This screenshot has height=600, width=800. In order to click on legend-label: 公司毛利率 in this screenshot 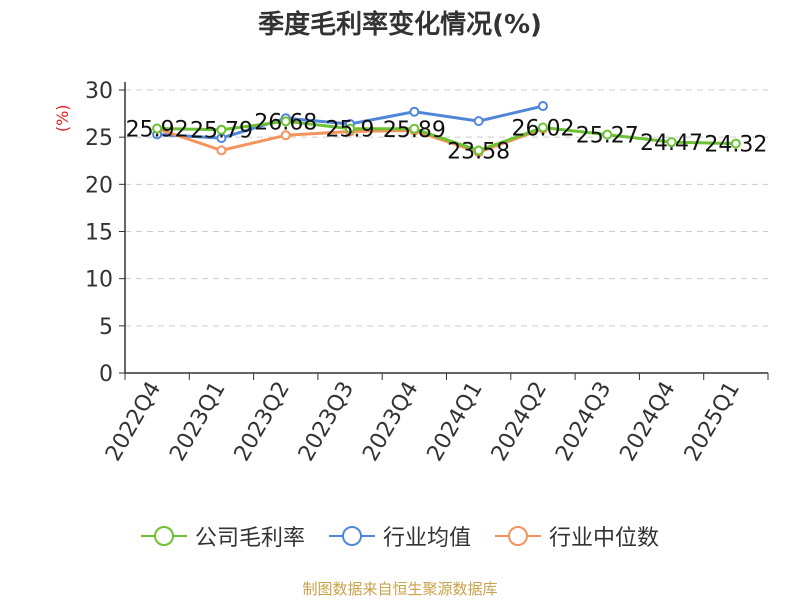, I will do `click(249, 538)`.